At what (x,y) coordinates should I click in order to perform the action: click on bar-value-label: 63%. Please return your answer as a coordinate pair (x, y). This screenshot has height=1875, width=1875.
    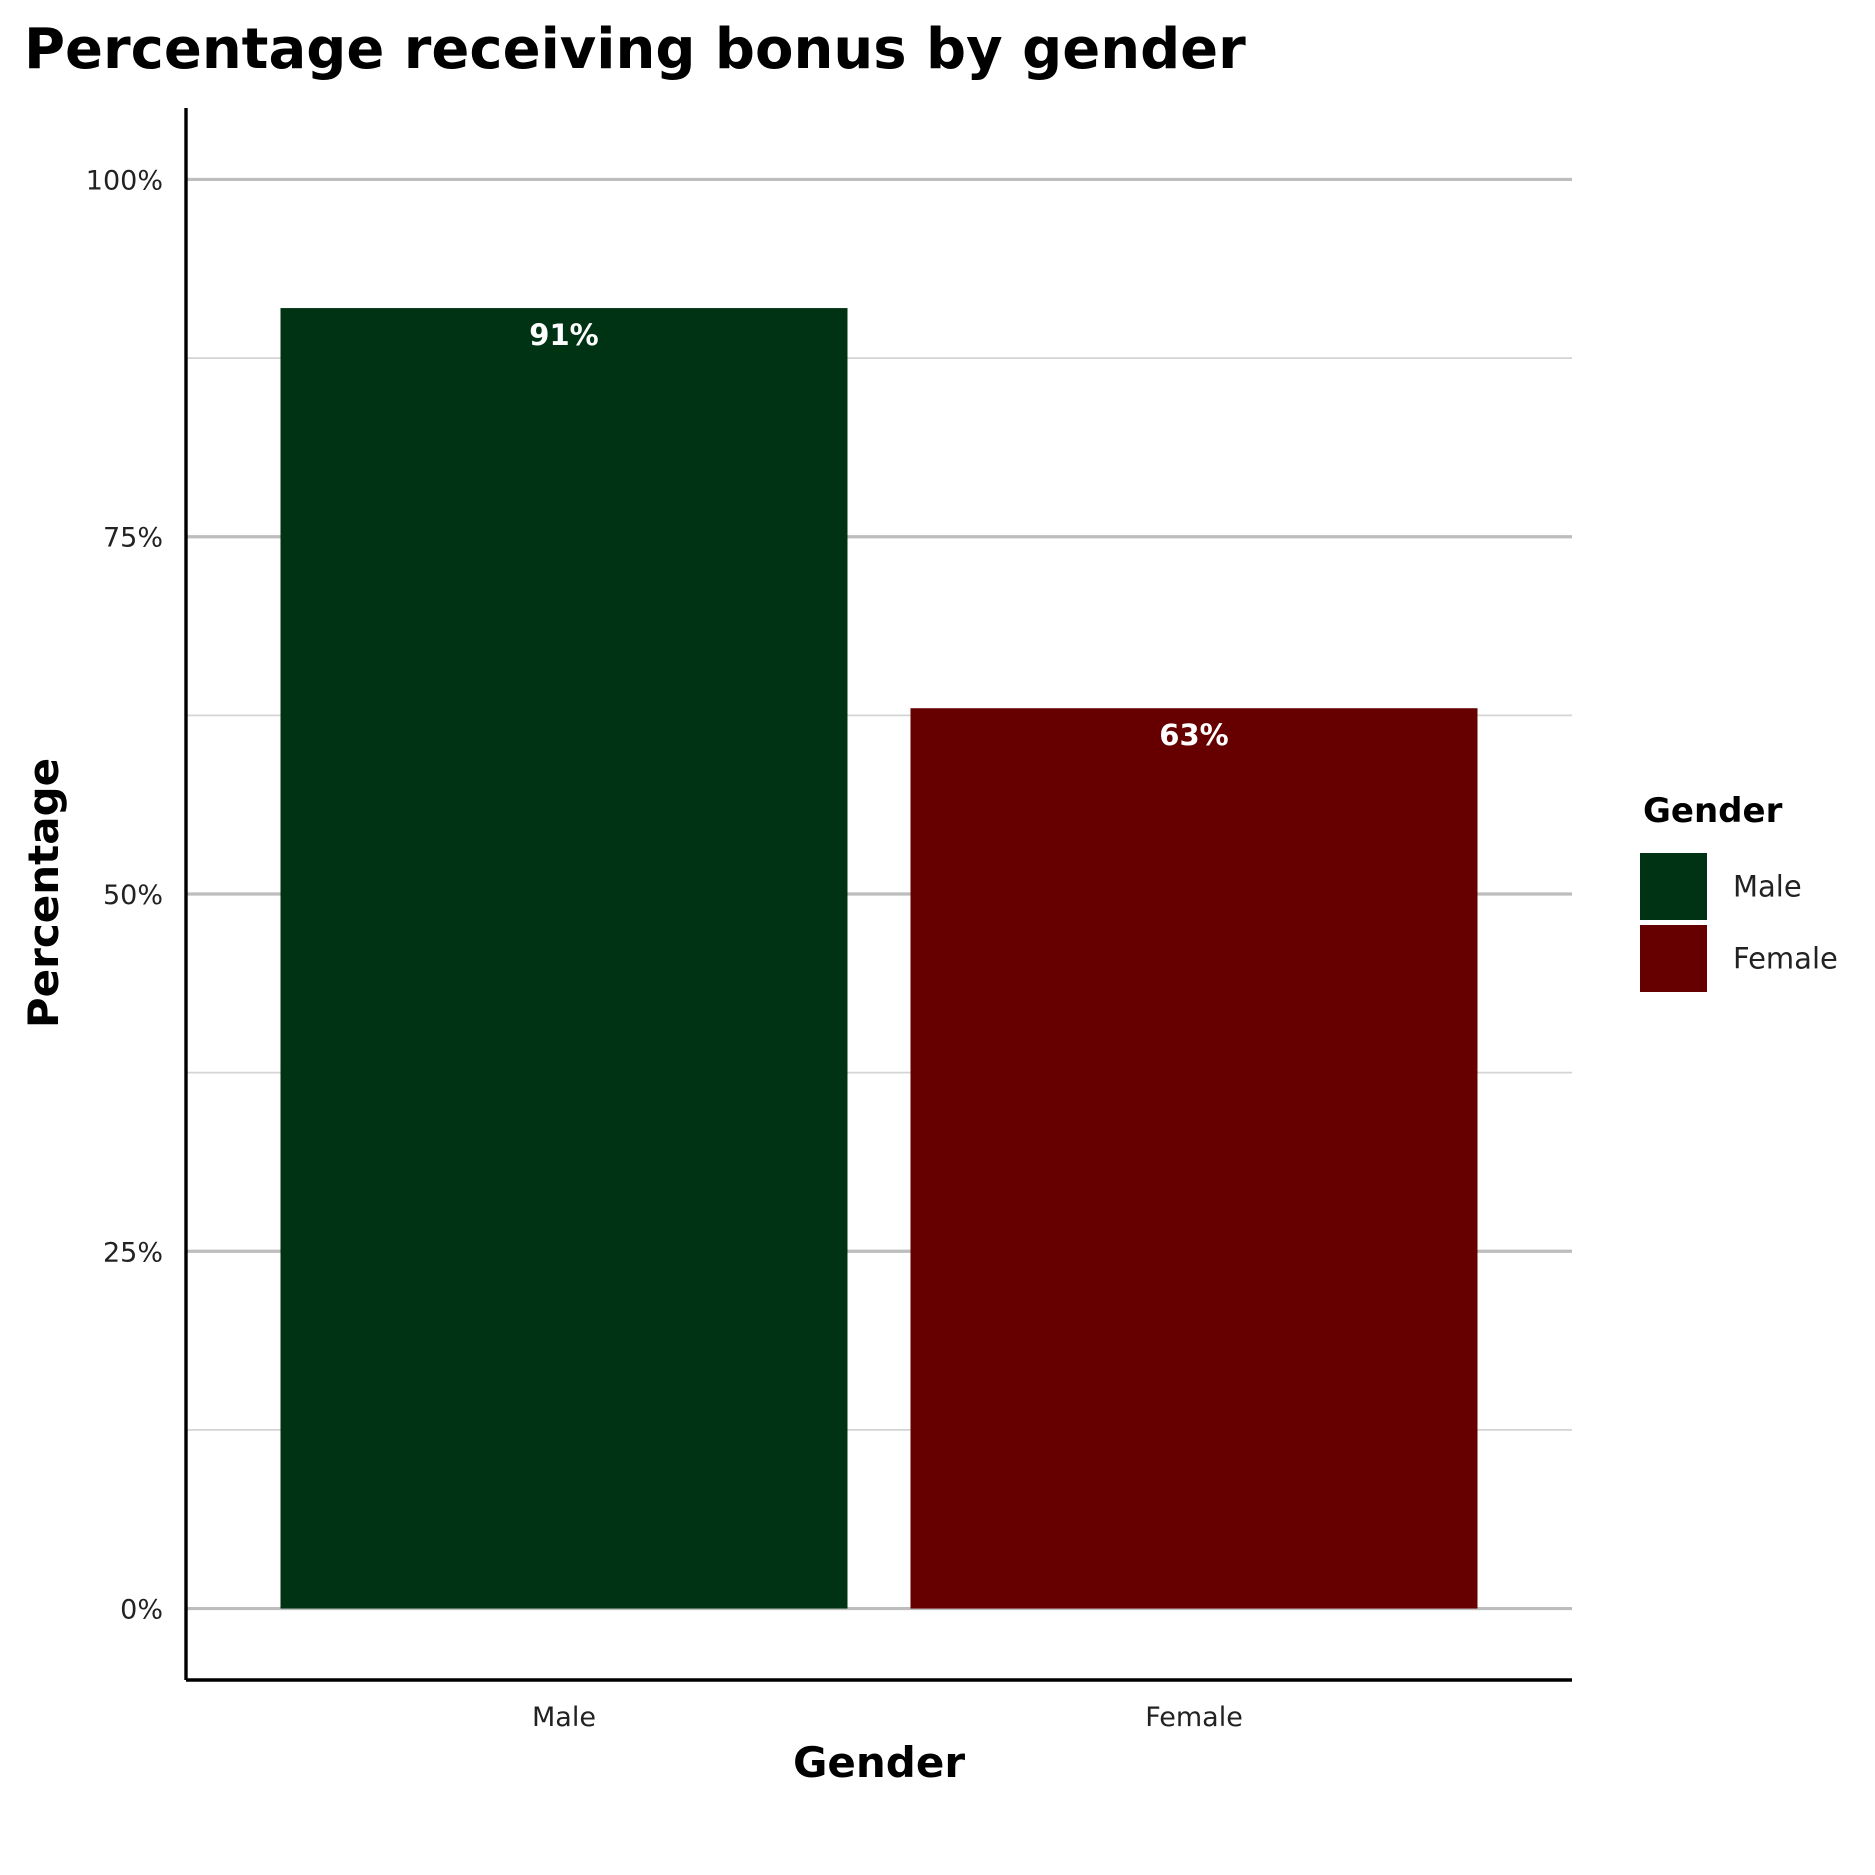
    Looking at the image, I should click on (1193, 735).